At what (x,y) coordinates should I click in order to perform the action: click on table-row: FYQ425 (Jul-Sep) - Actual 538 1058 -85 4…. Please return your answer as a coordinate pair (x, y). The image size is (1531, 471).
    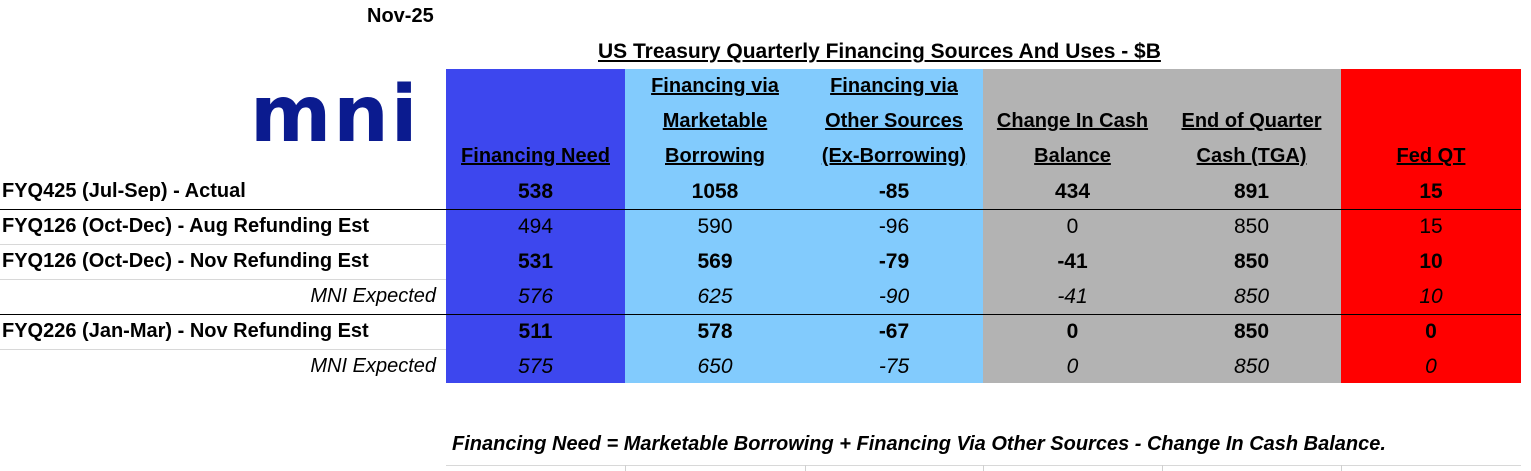
    Looking at the image, I should click on (760, 191).